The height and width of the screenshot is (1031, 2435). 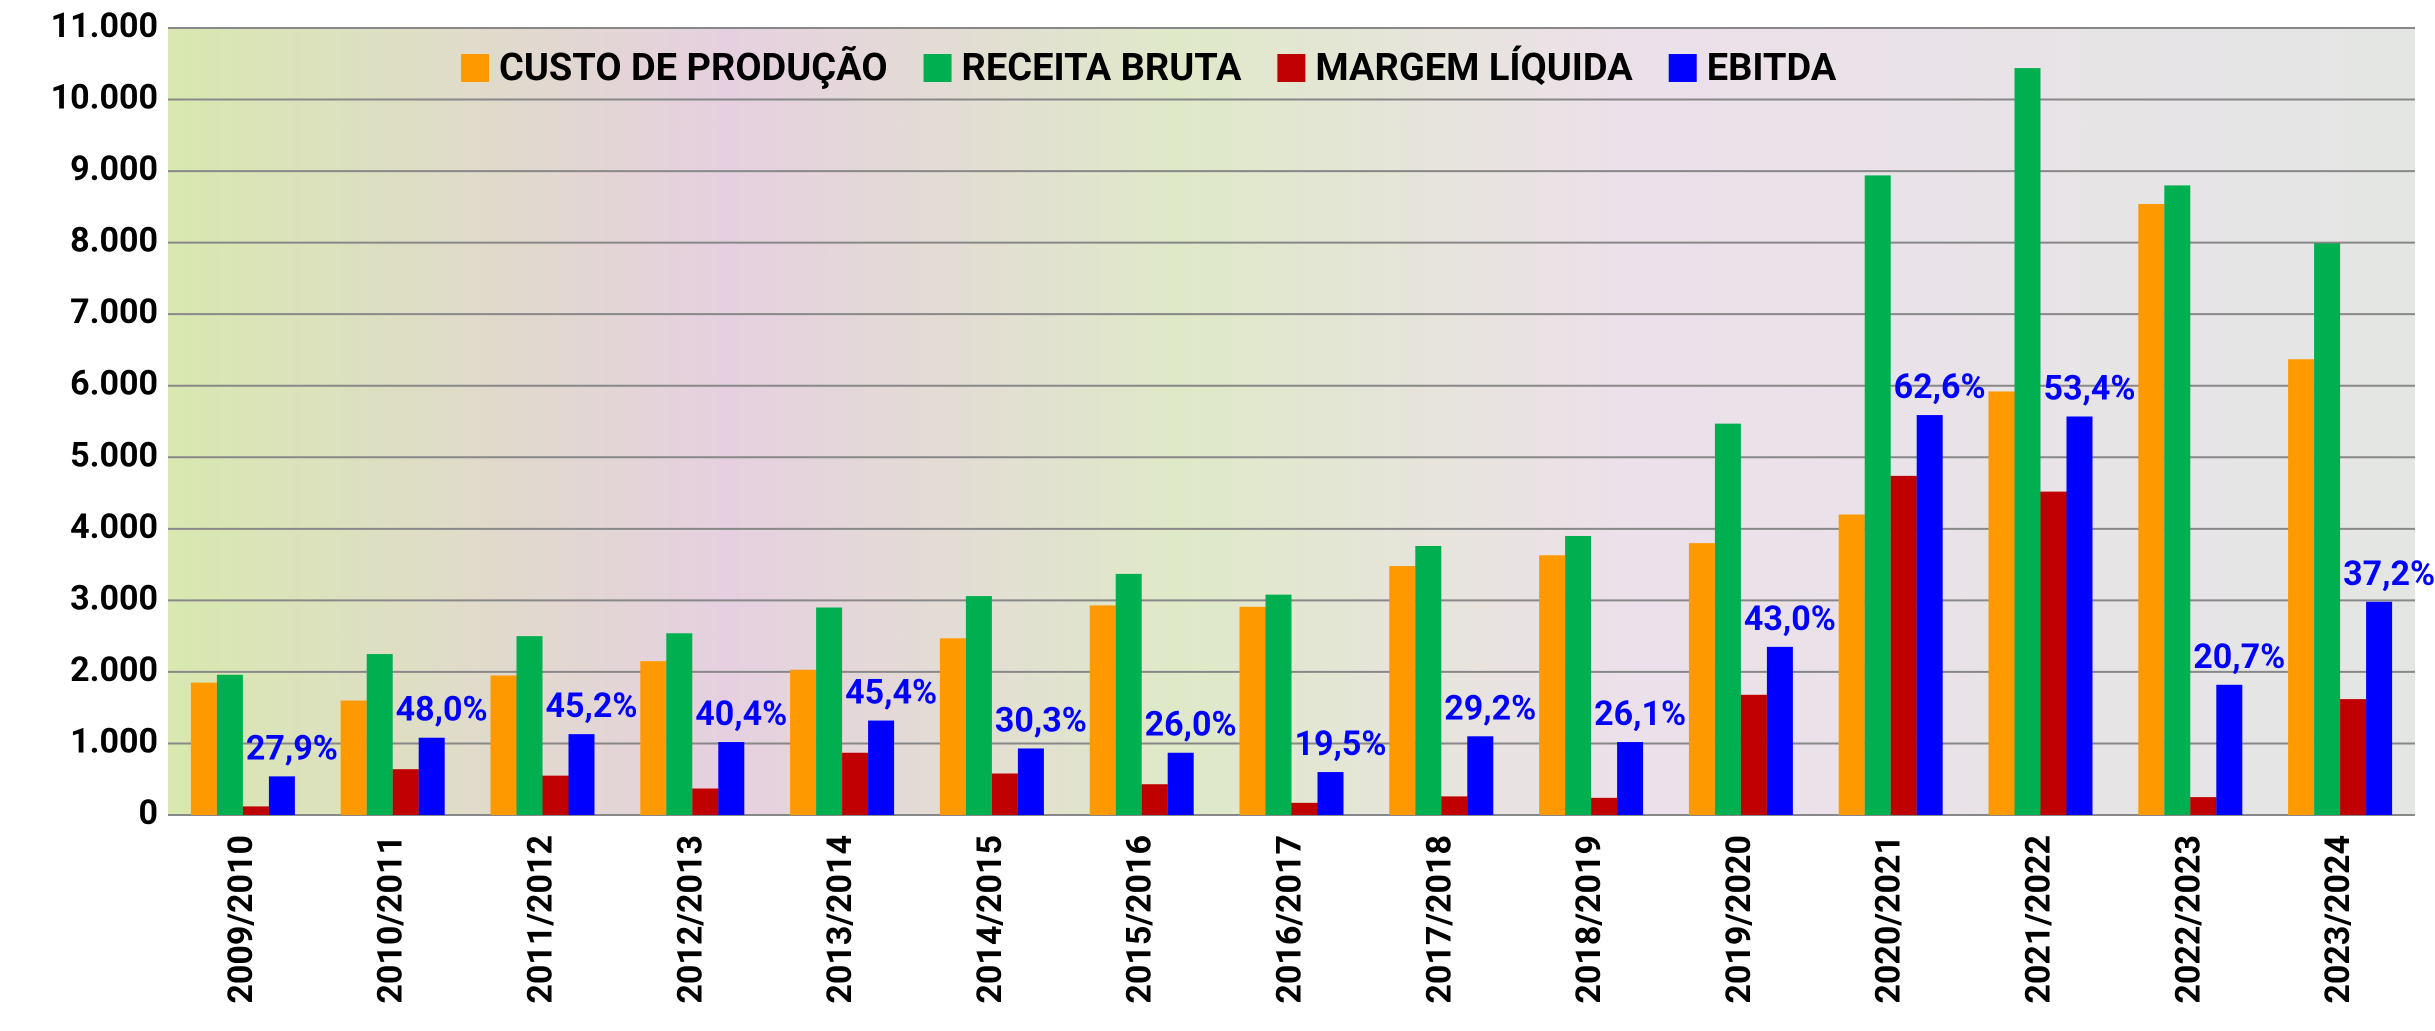 I want to click on y-tick-label: 6.000, so click(x=114, y=384).